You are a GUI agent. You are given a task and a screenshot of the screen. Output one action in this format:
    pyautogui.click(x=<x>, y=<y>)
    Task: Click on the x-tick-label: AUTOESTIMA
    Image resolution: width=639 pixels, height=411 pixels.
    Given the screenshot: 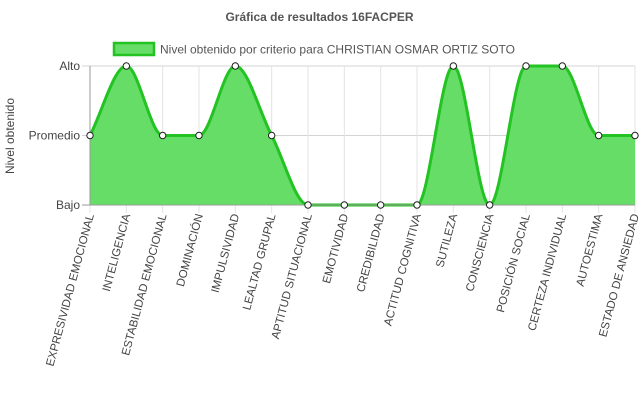 What is the action you would take?
    pyautogui.click(x=590, y=249)
    